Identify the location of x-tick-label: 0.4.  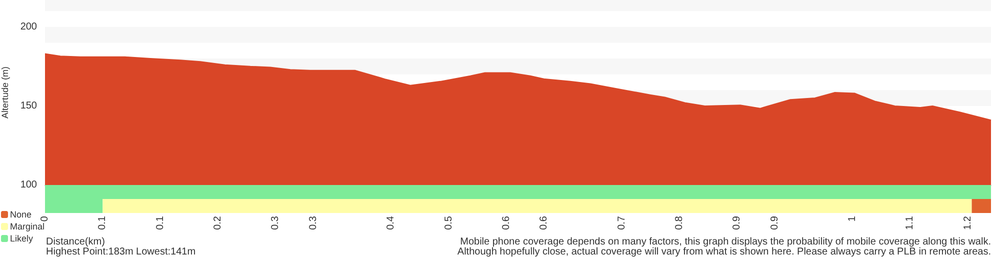
(391, 223).